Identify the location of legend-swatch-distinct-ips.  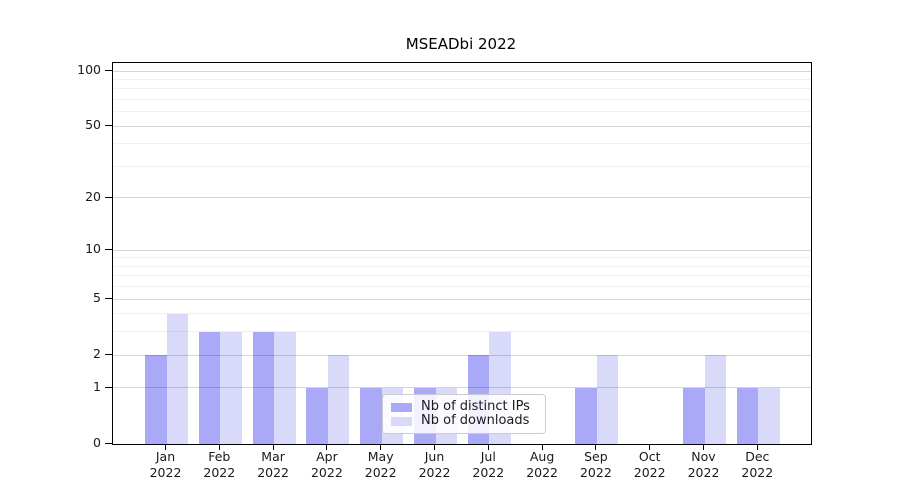
(401, 407).